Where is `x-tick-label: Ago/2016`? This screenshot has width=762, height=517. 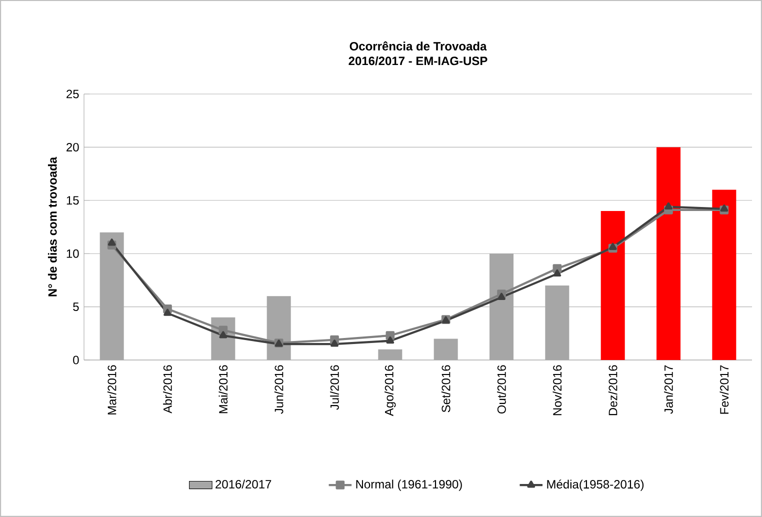 x-tick-label: Ago/2016 is located at coordinates (390, 390).